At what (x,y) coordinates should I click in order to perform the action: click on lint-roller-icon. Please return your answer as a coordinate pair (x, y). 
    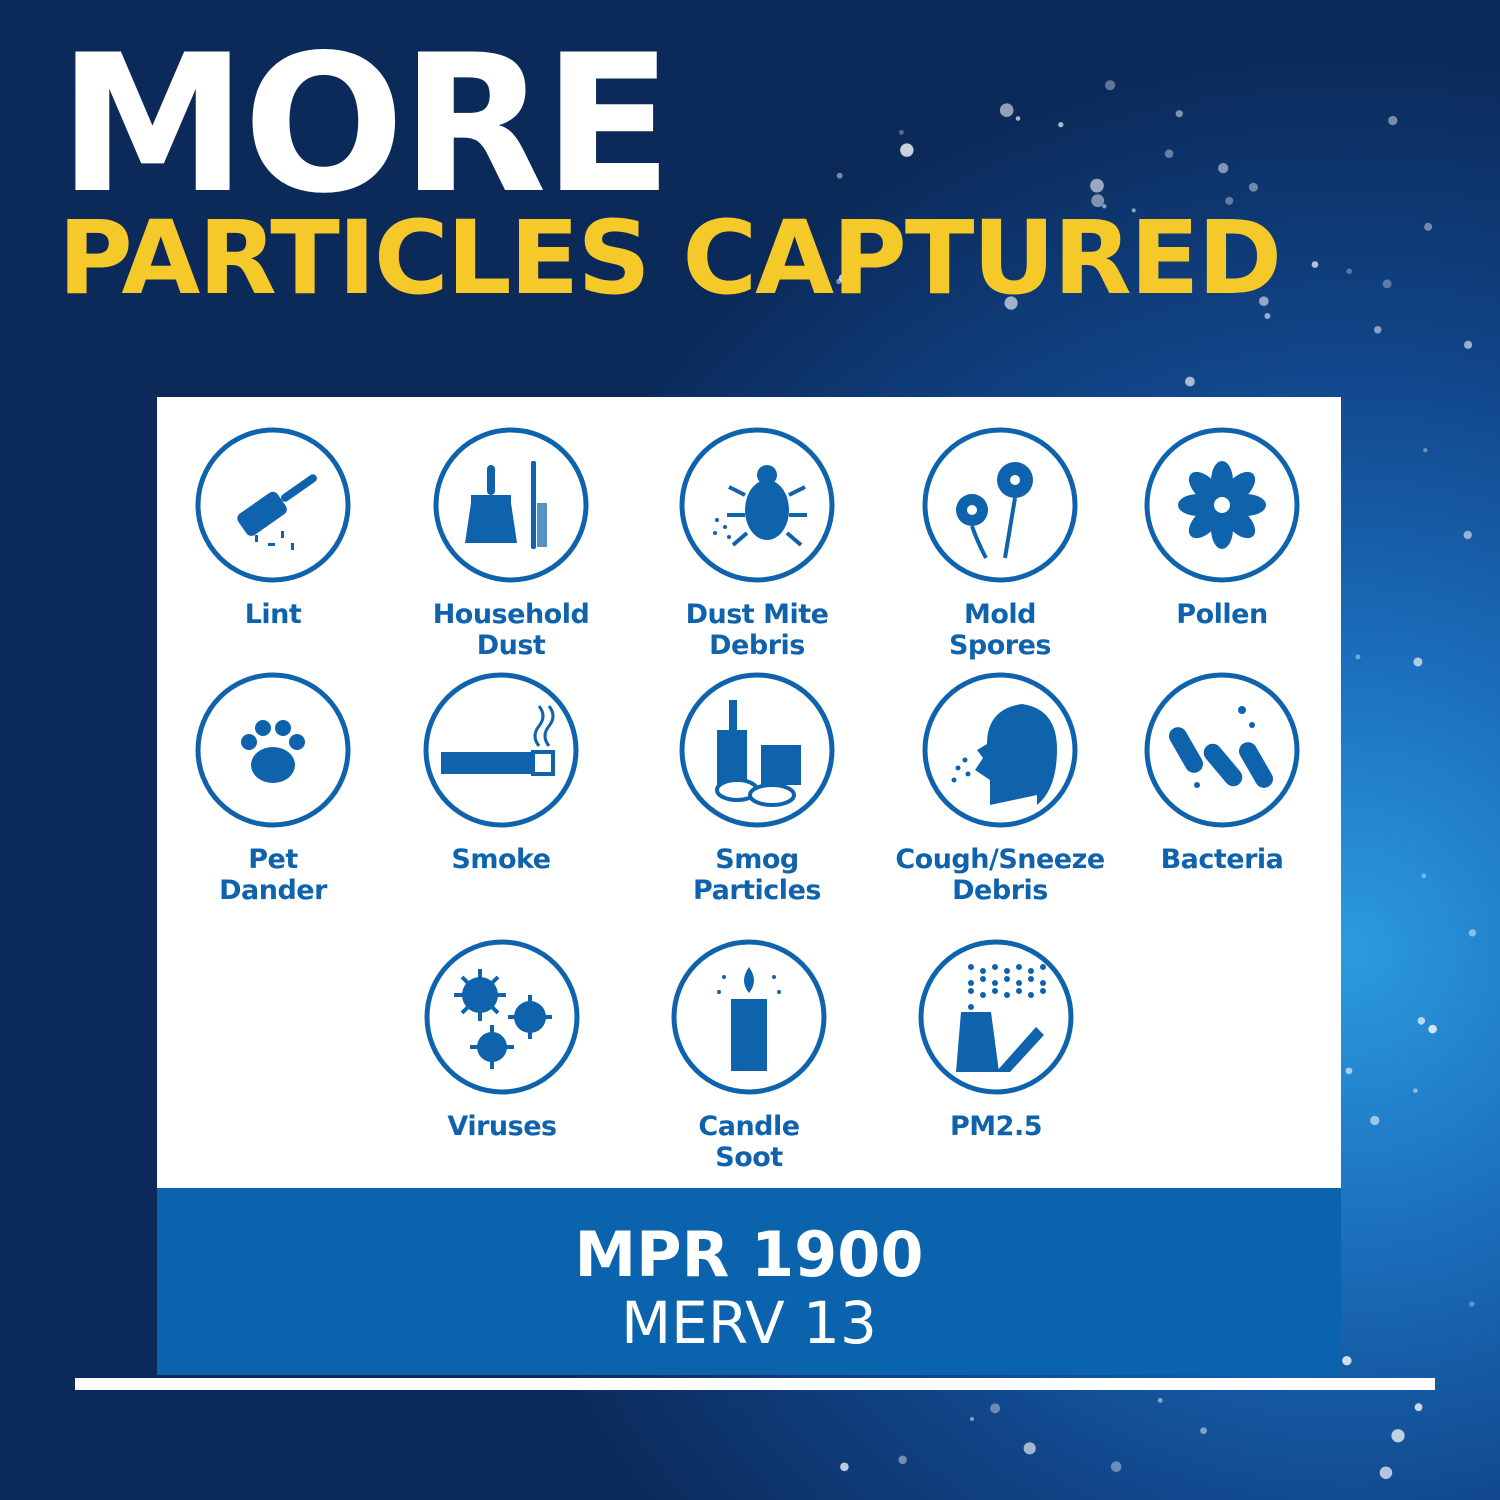
    Looking at the image, I should click on (273, 505).